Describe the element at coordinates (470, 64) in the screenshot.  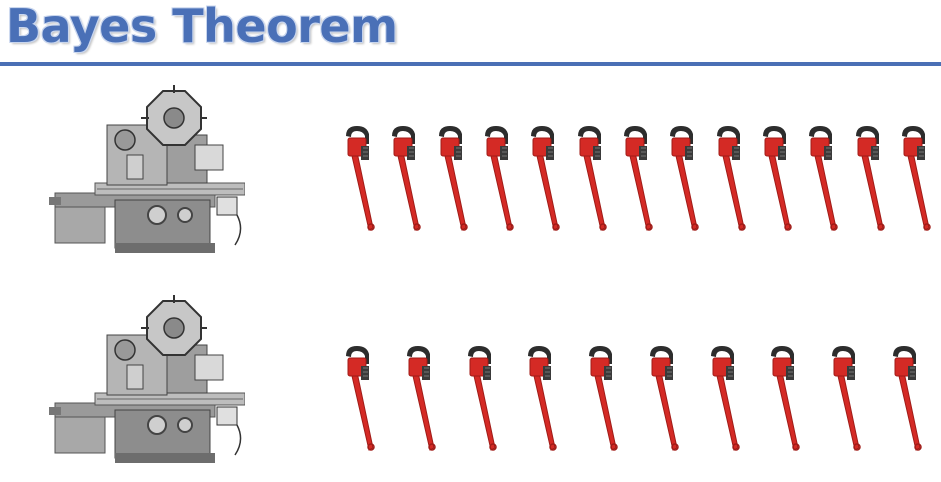
I see `title-divider` at that location.